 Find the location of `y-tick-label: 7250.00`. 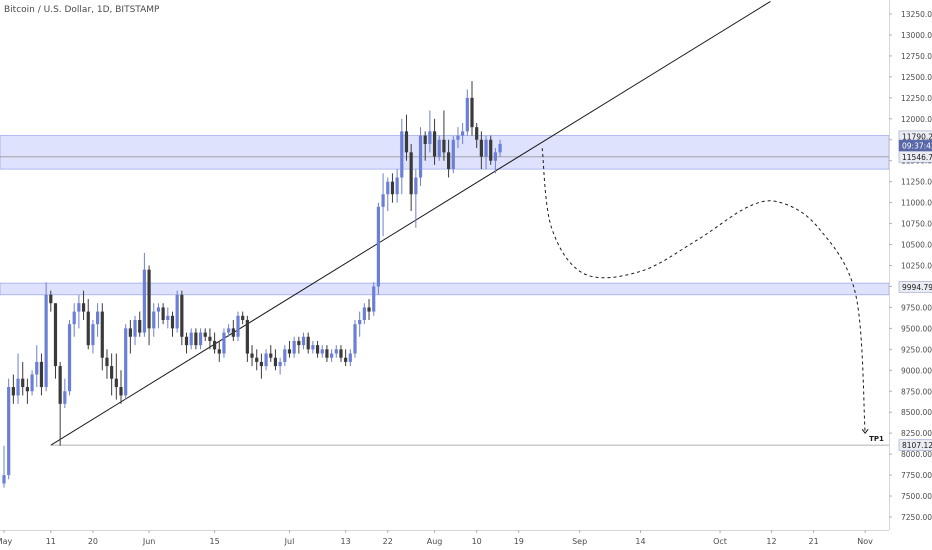

y-tick-label: 7250.00 is located at coordinates (916, 517).